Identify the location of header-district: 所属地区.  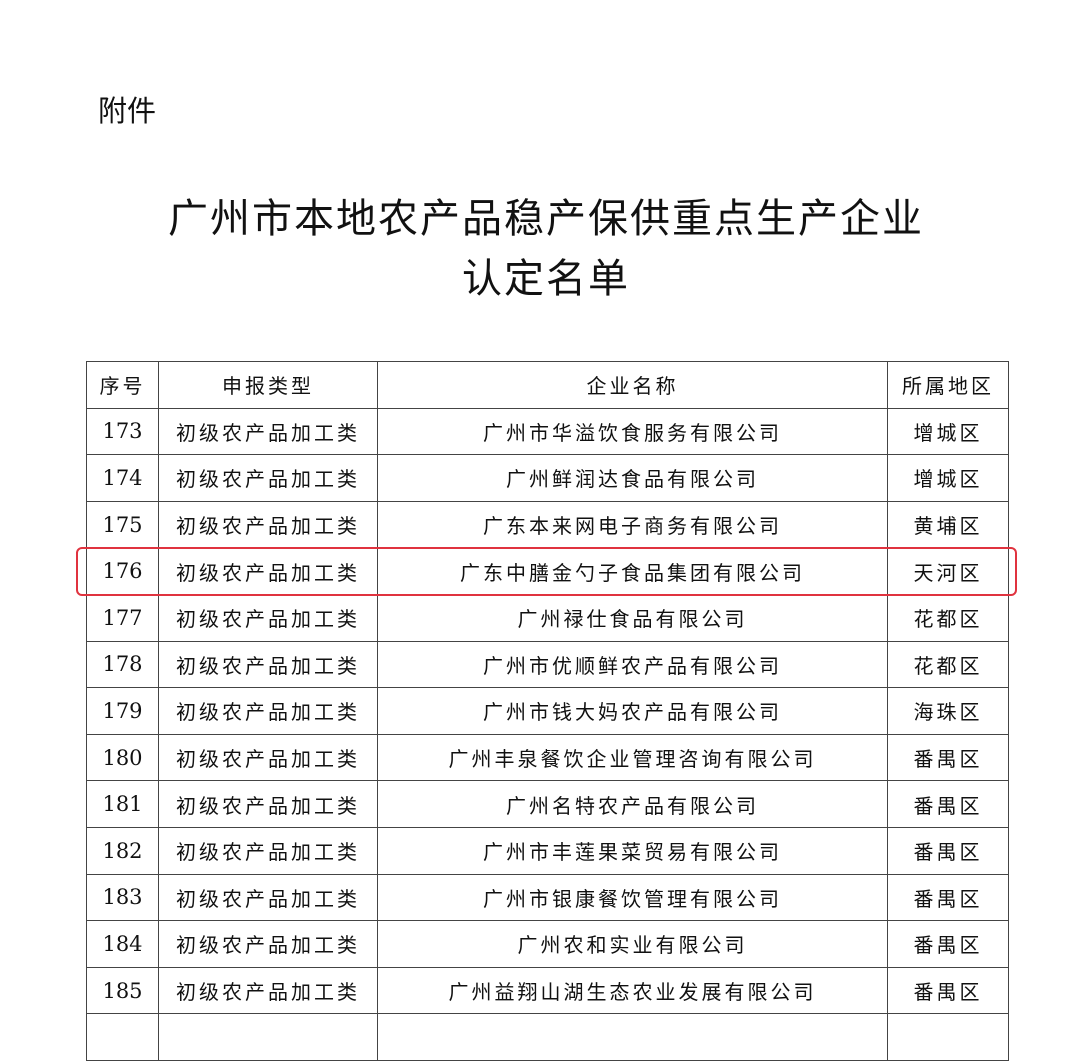
(948, 385).